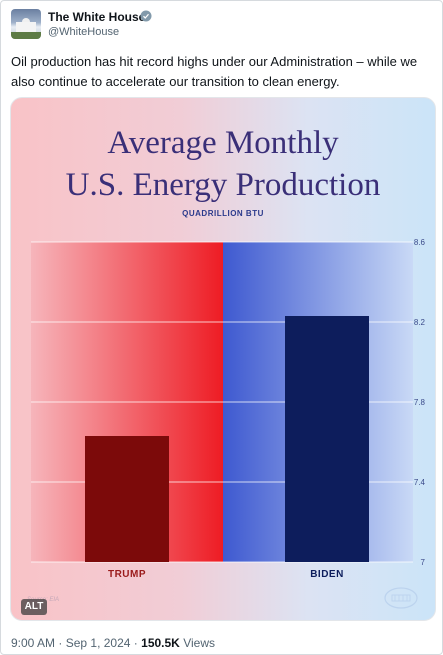 Image resolution: width=443 pixels, height=655 pixels. Describe the element at coordinates (98, 643) in the screenshot. I see `tweet-date: Sep 1, 2024` at that location.